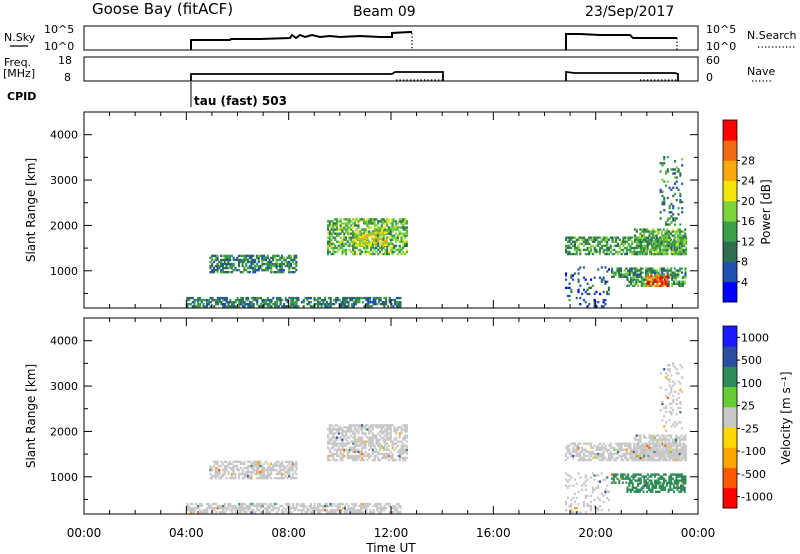 The height and width of the screenshot is (554, 800). I want to click on power-colorbar-swatch, so click(730, 130).